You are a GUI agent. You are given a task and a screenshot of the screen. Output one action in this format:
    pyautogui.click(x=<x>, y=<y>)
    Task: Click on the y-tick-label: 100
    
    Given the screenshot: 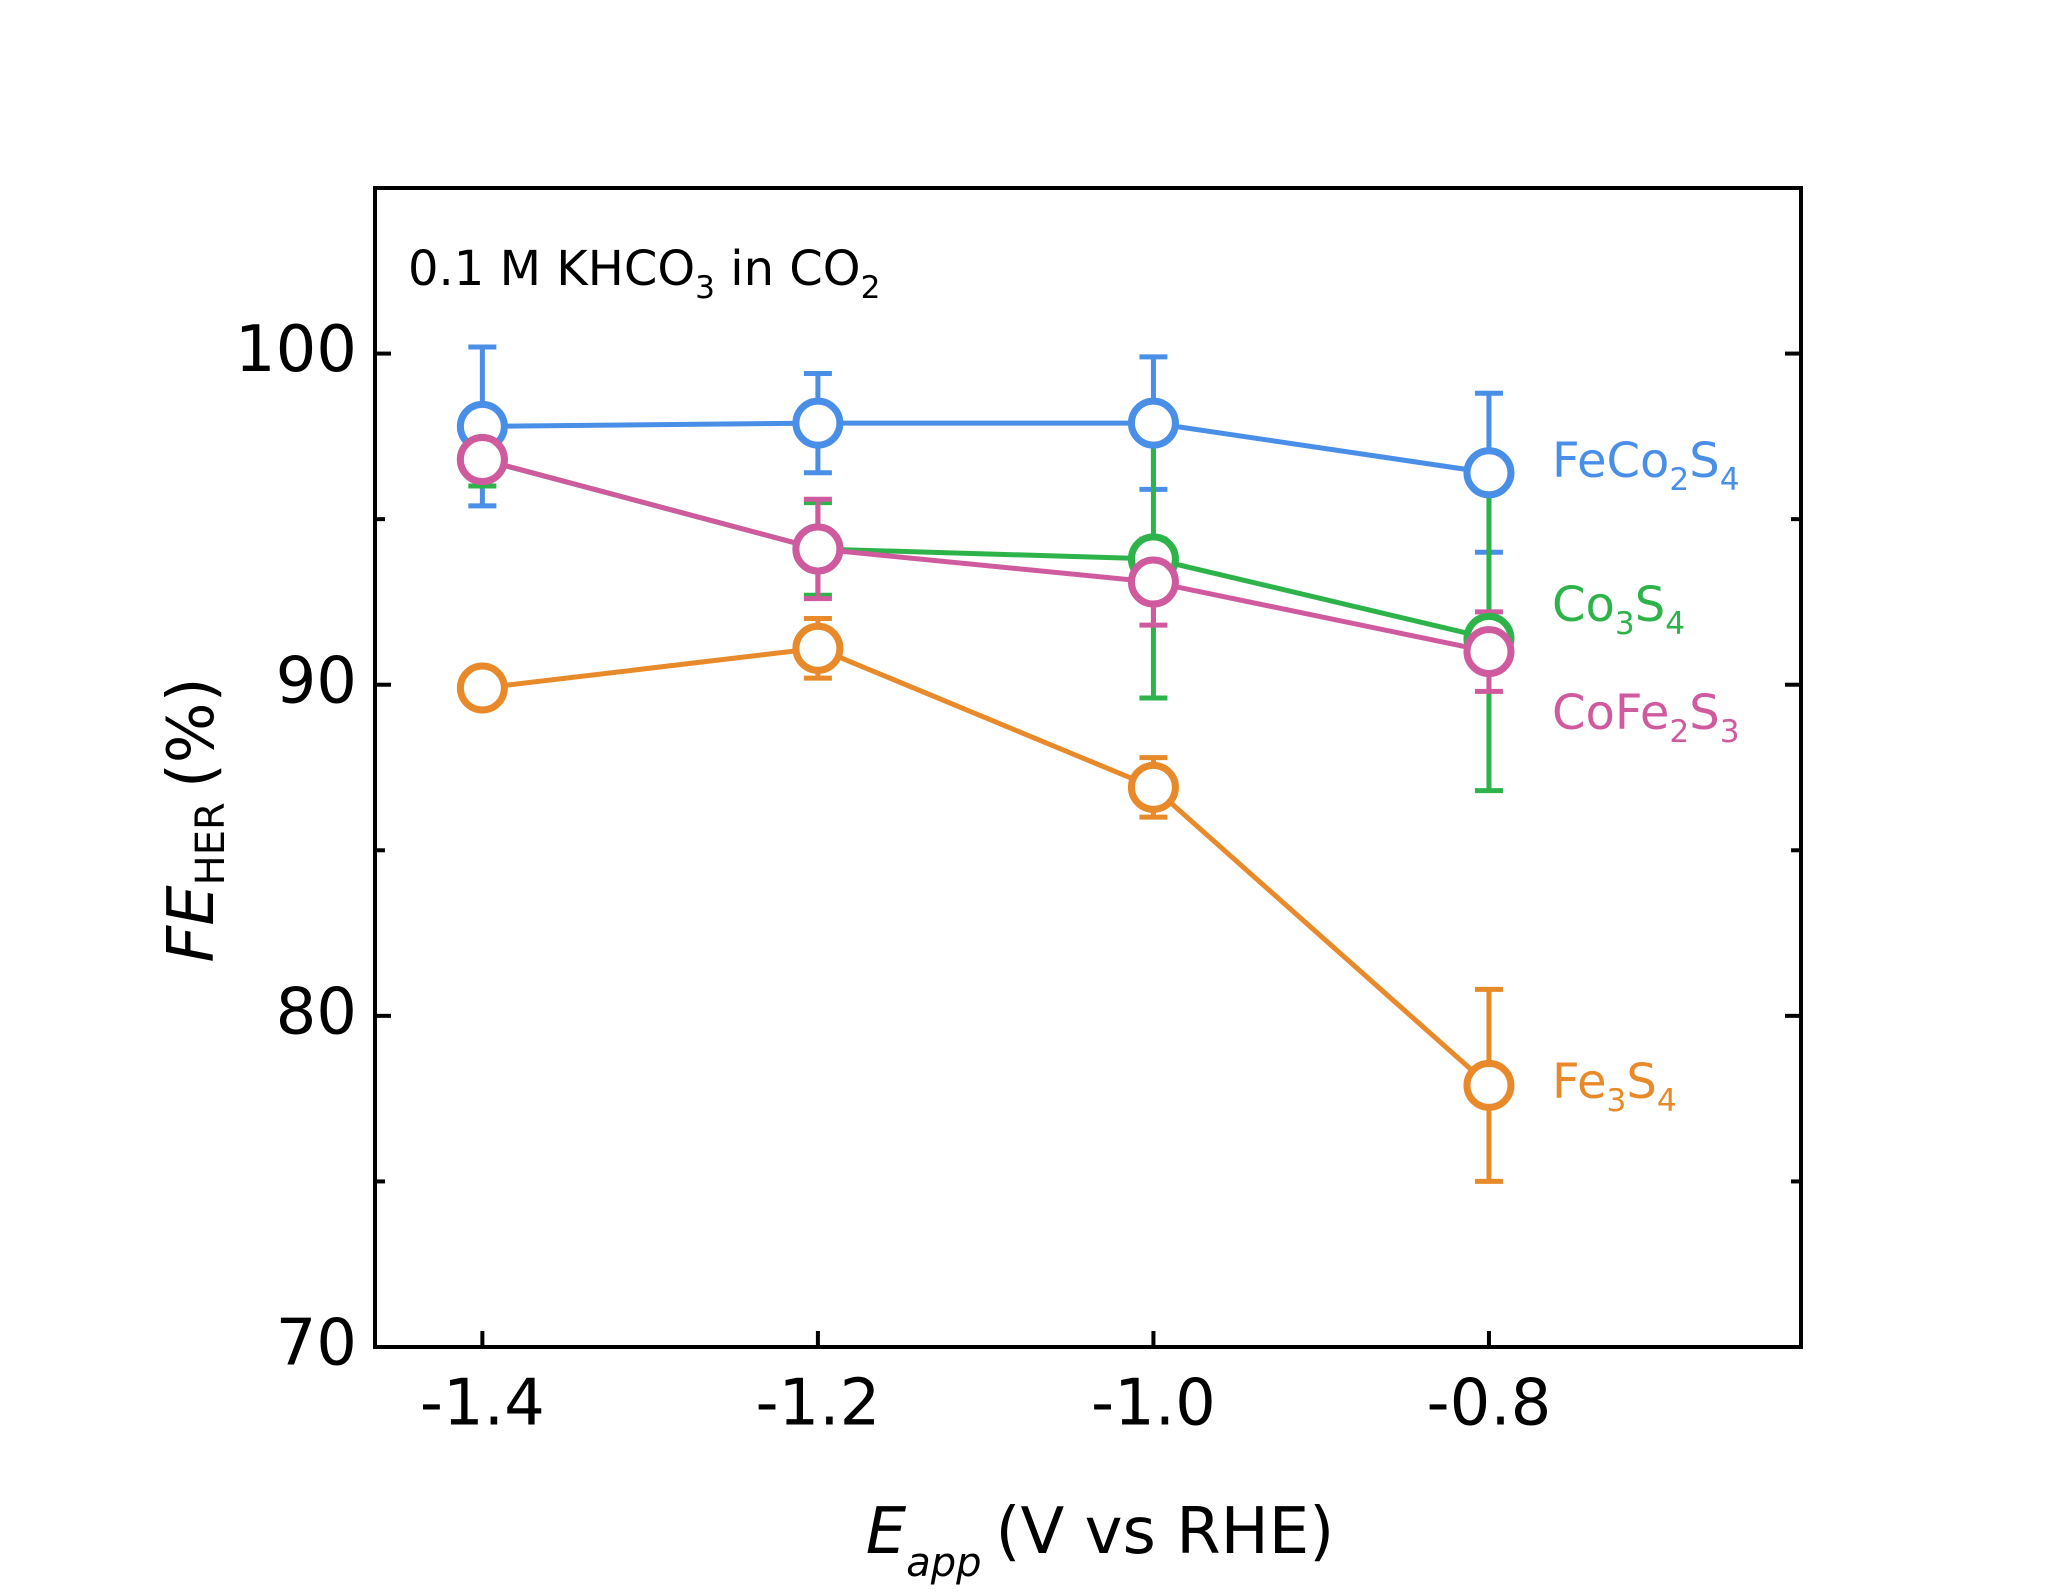 What is the action you would take?
    pyautogui.click(x=296, y=350)
    